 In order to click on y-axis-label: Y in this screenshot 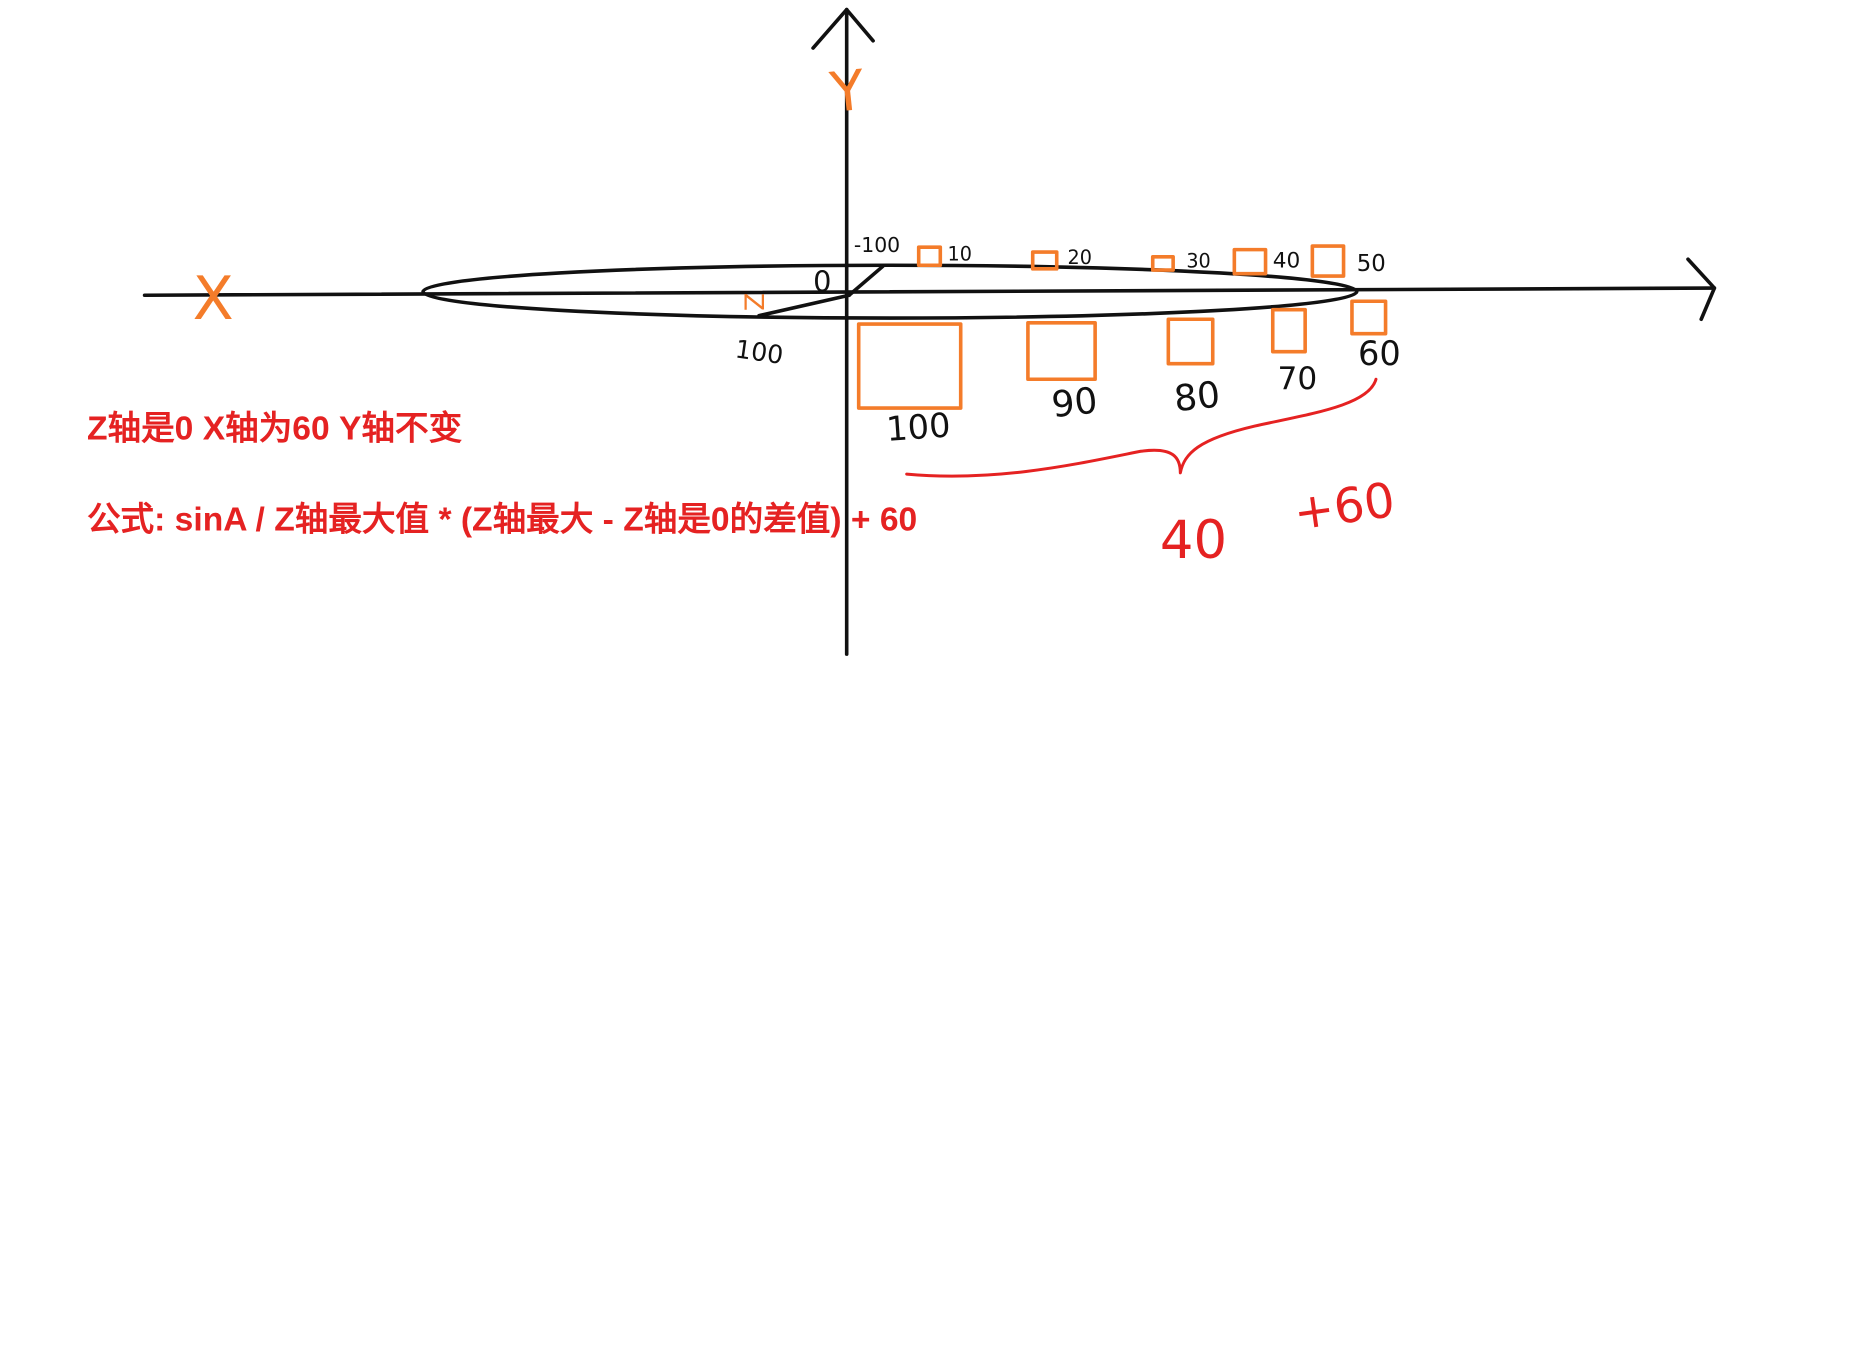, I will do `click(846, 92)`.